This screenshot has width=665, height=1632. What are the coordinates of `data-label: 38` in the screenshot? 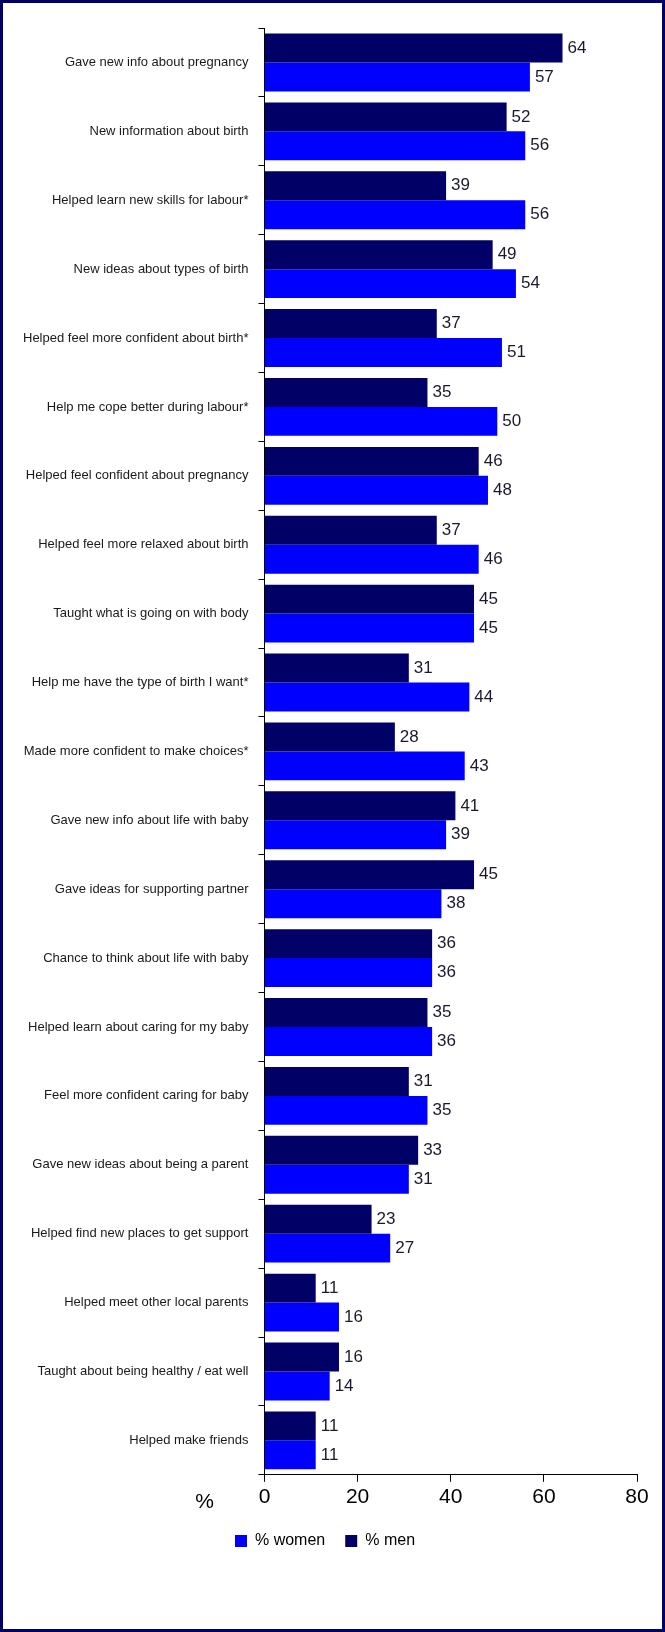 It's located at (456, 903).